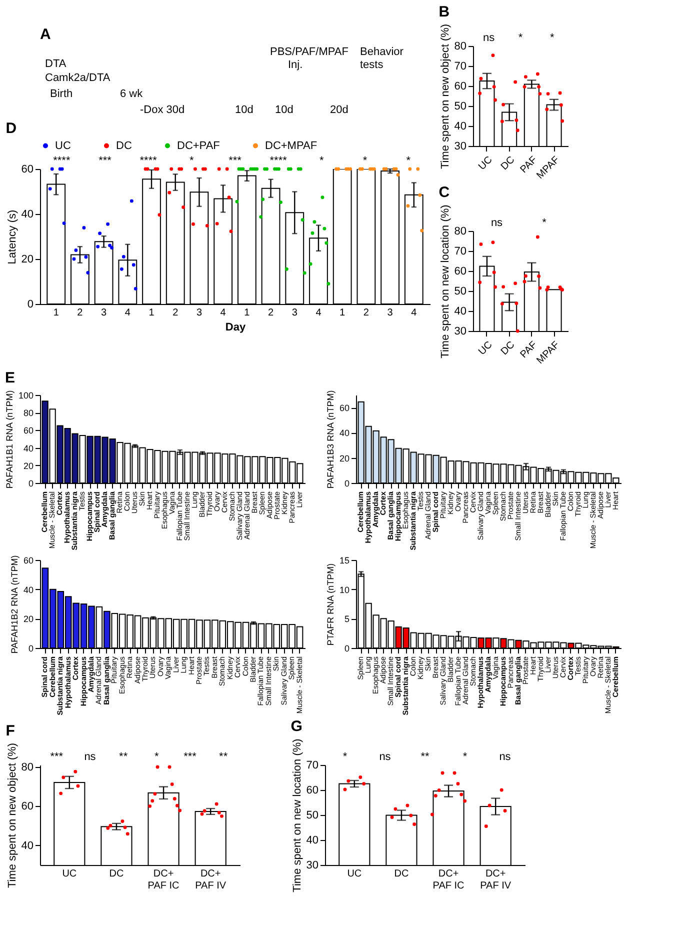 This screenshot has width=700, height=937. What do you see at coordinates (296, 727) in the screenshot?
I see `chart-title: G` at bounding box center [296, 727].